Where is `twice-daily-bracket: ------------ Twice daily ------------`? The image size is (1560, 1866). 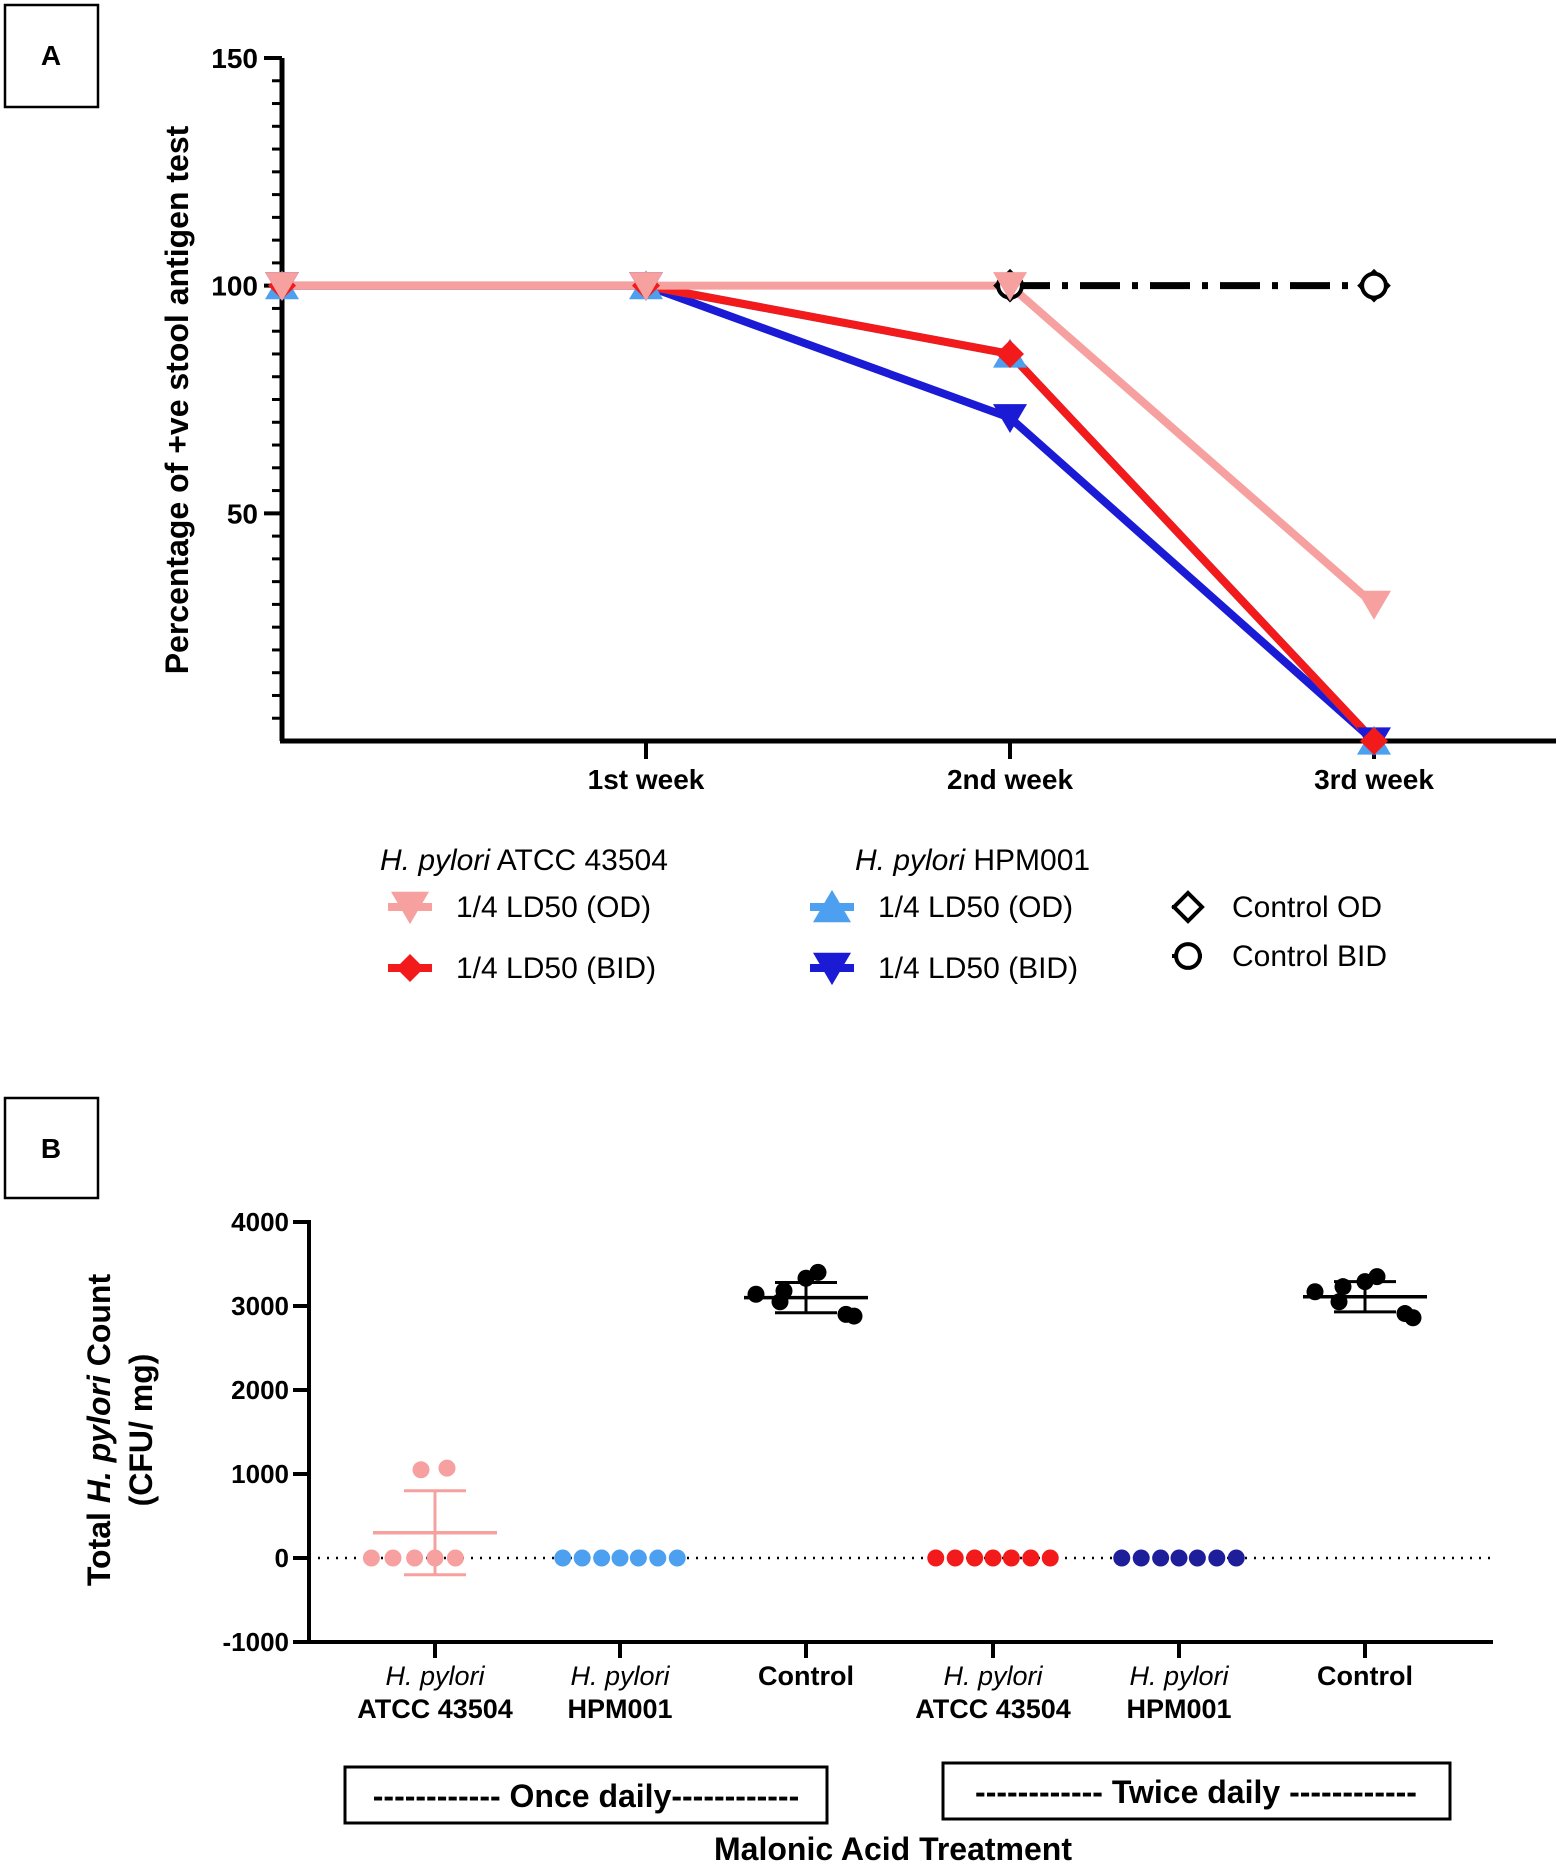
twice-daily-bracket: ------------ Twice daily ------------ is located at coordinates (1196, 1791).